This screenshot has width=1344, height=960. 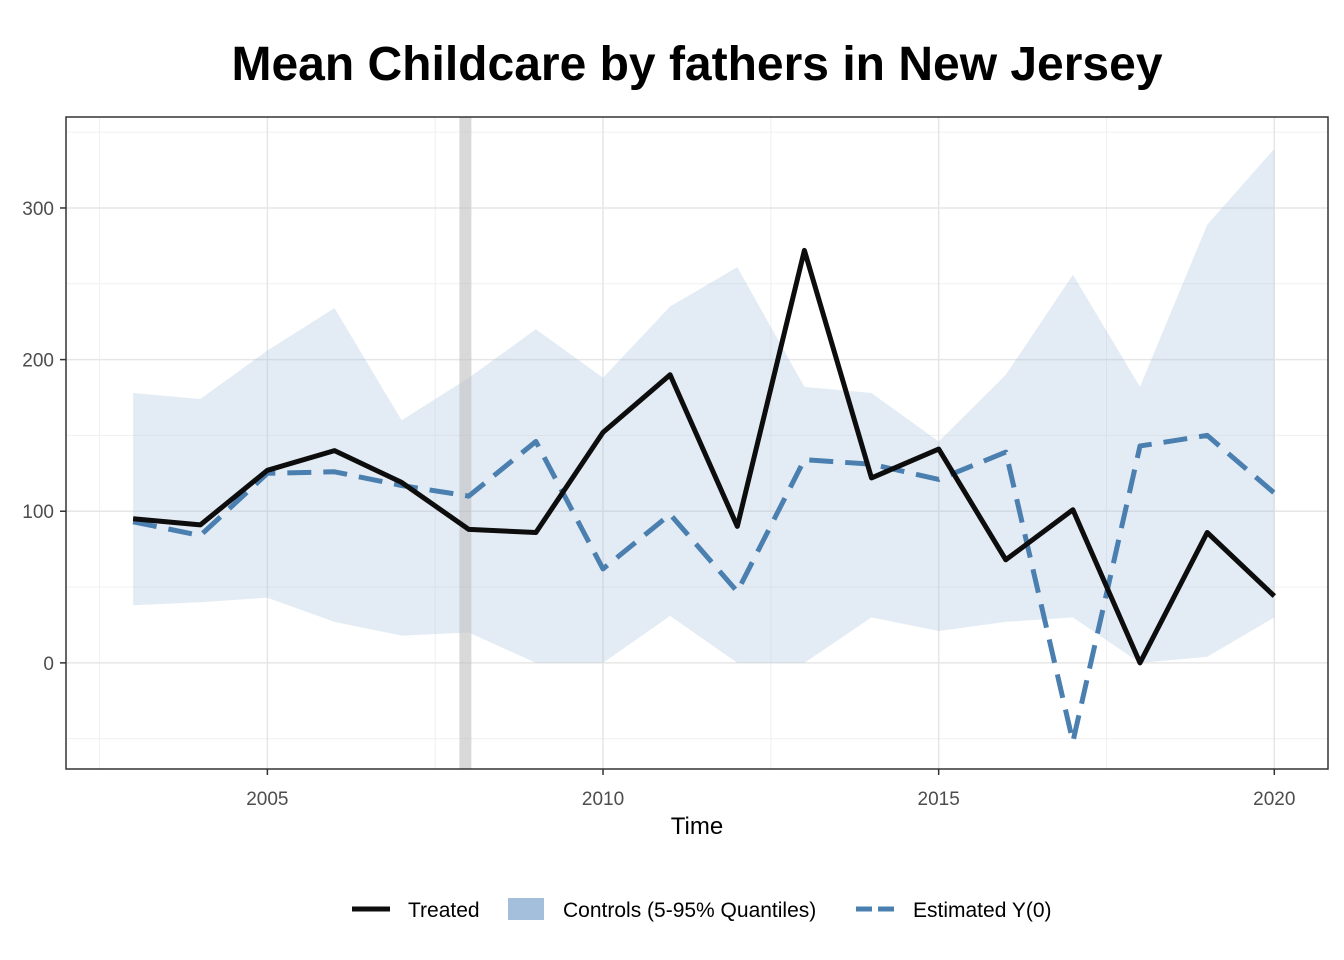 What do you see at coordinates (38, 361) in the screenshot?
I see `y-tick-label: 200` at bounding box center [38, 361].